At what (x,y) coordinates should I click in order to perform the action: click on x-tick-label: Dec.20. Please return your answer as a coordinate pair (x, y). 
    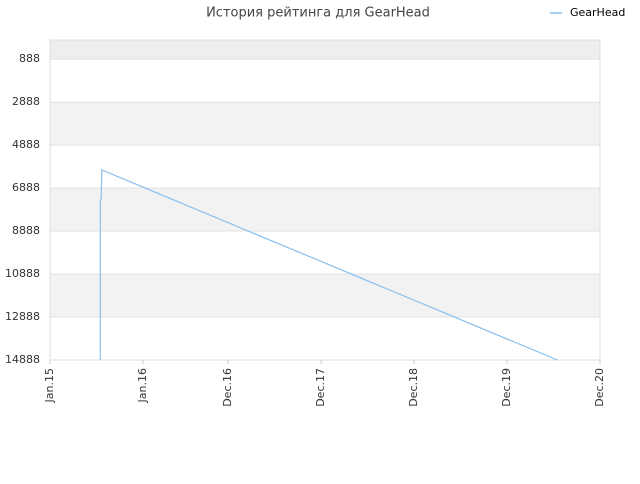
    Looking at the image, I should click on (599, 387).